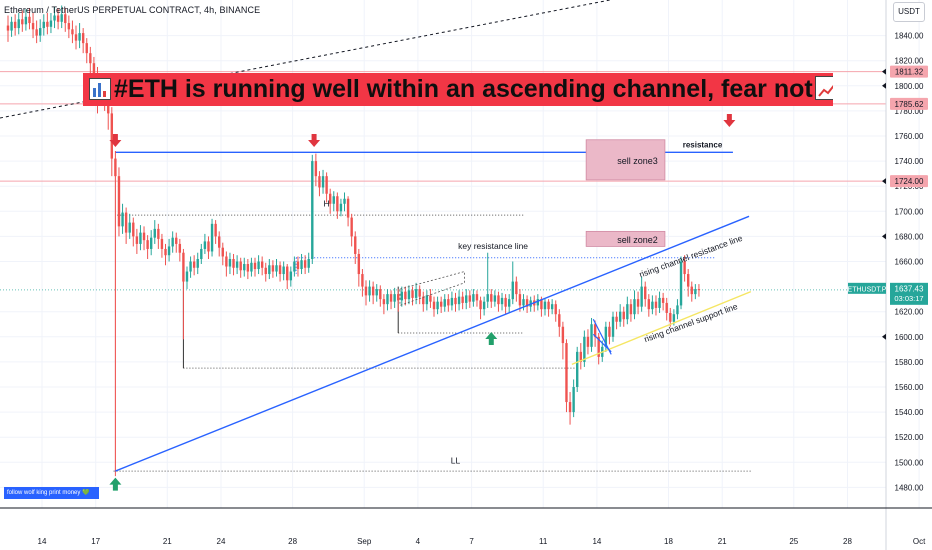 This screenshot has width=932, height=550. Describe the element at coordinates (625, 238) in the screenshot. I see `sell-zone-box` at that location.